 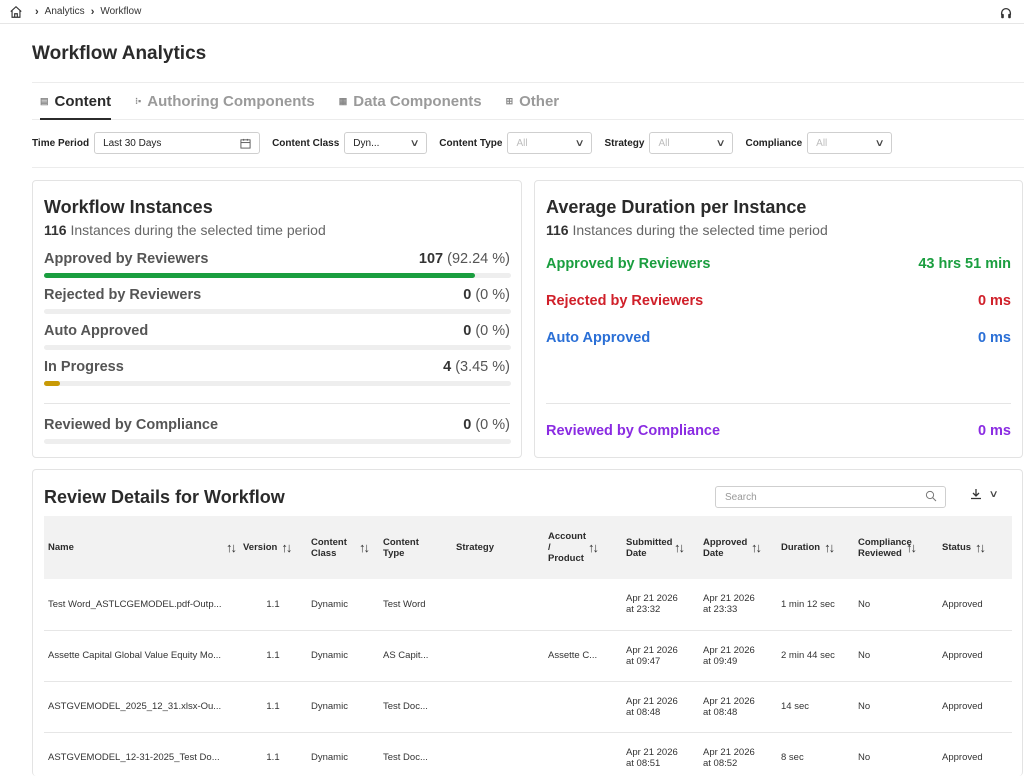 I want to click on instance-row-value: 4 (3.45 %), so click(x=476, y=367).